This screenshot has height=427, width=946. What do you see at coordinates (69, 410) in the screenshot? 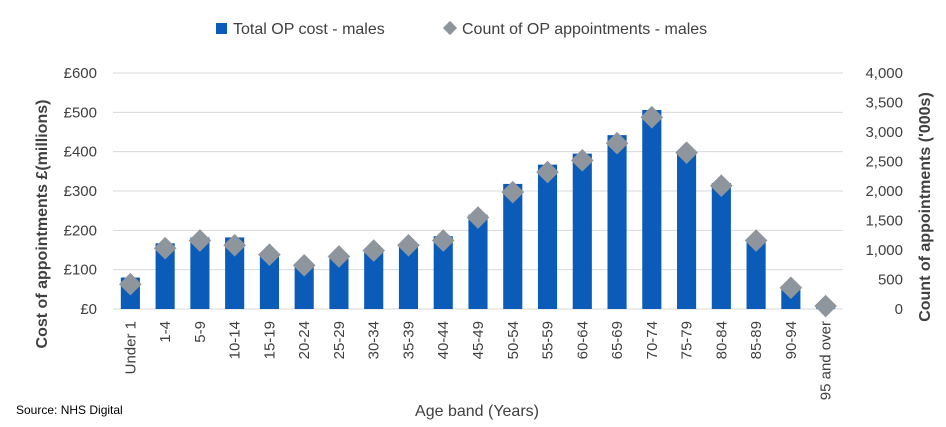
I see `source-note: Source: NHS Digital` at bounding box center [69, 410].